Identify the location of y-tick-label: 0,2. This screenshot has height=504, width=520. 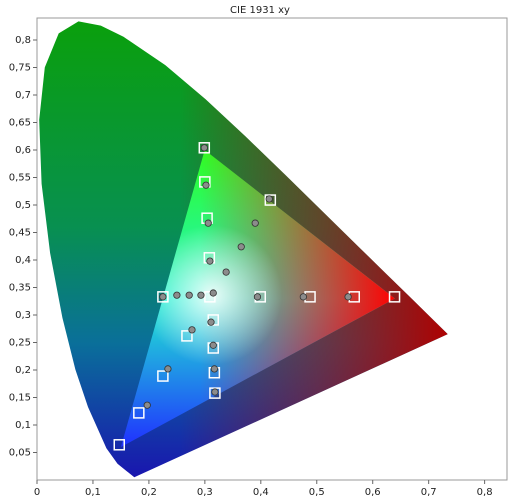
(23, 370).